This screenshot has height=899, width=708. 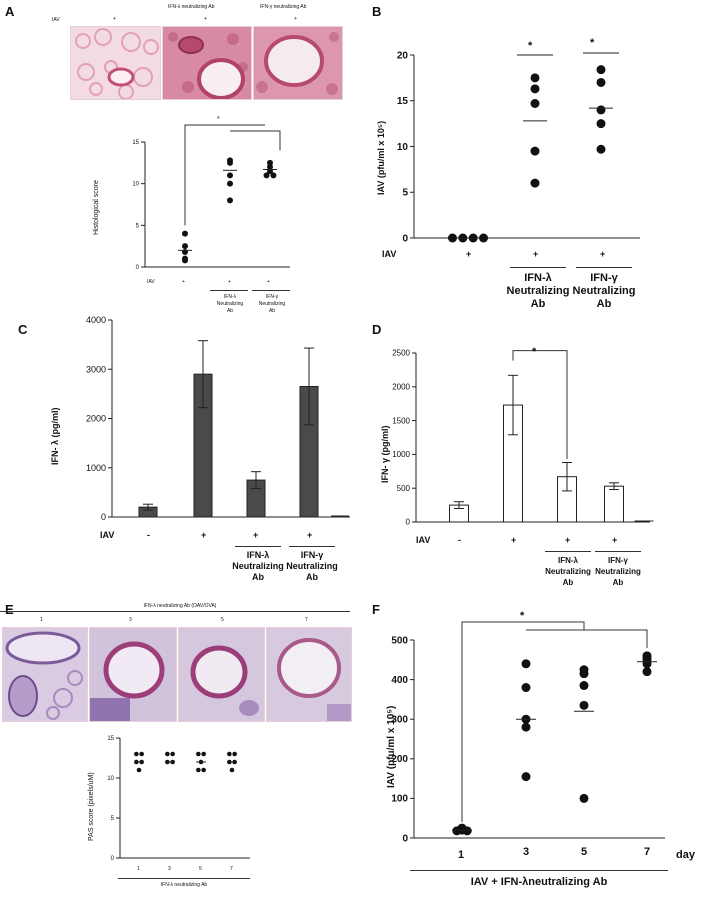 What do you see at coordinates (256, 535) in the screenshot?
I see `panel-c-xlabel-2: +` at bounding box center [256, 535].